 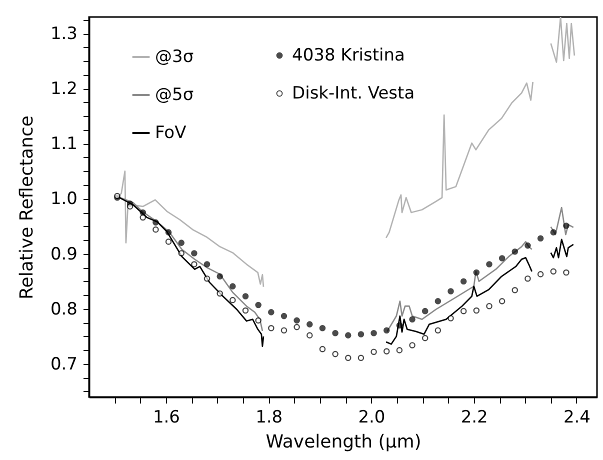 I want to click on x-tick-label: 1.8, so click(x=269, y=418).